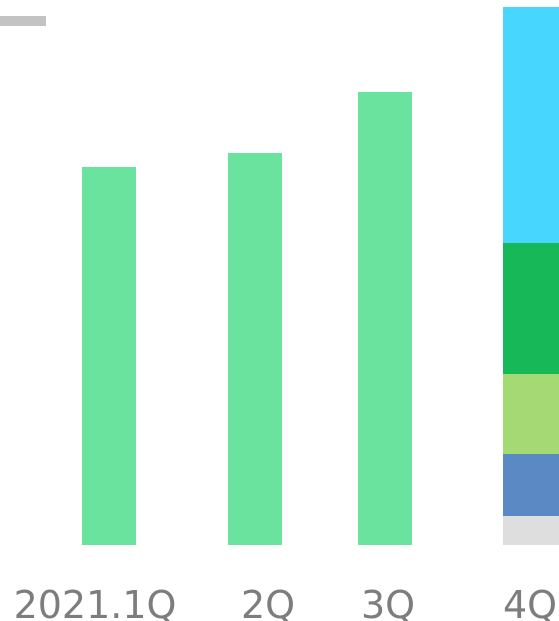  I want to click on x-tick-label: 2021.1Q, so click(95, 602).